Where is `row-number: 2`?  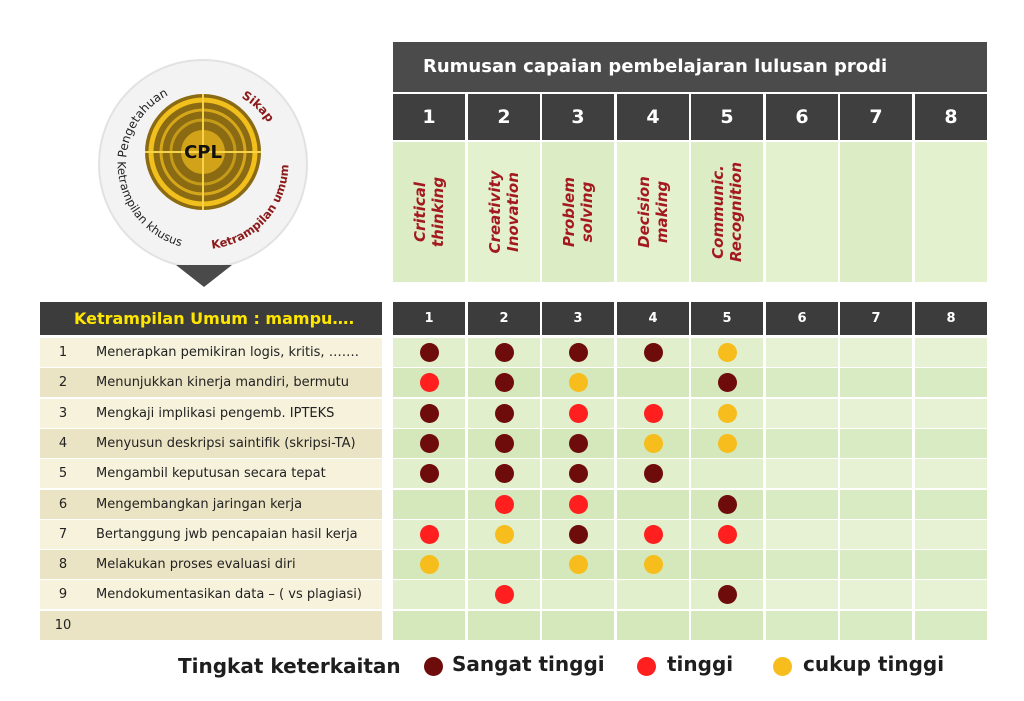
row-number: 2 is located at coordinates (63, 383).